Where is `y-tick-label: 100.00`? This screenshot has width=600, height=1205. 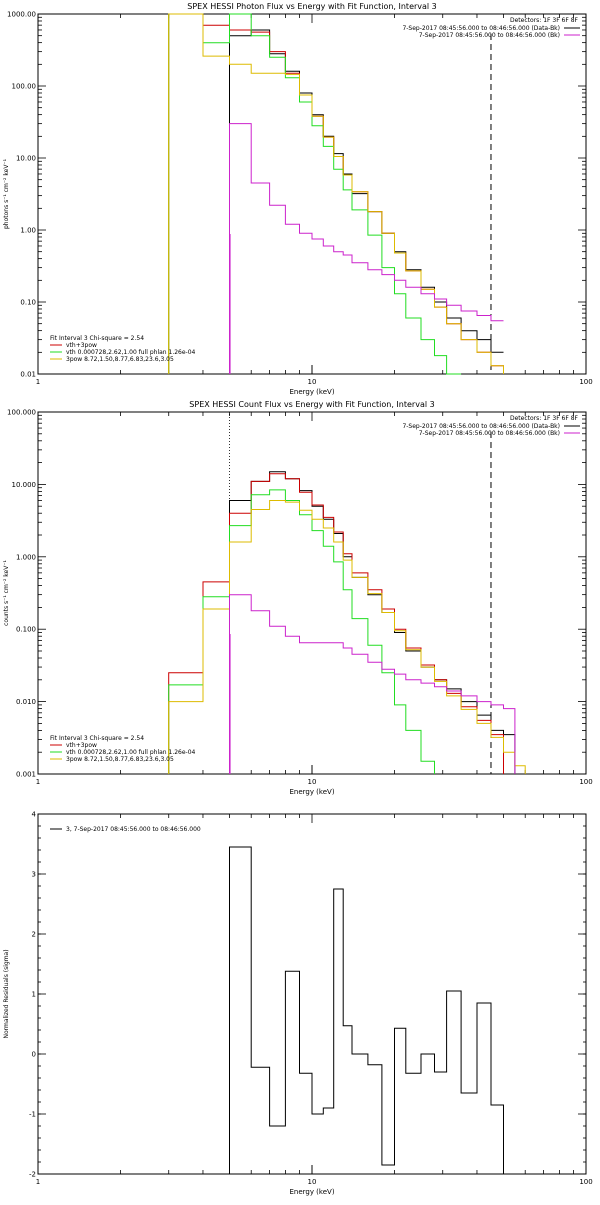
y-tick-label: 100.00 is located at coordinates (24, 87).